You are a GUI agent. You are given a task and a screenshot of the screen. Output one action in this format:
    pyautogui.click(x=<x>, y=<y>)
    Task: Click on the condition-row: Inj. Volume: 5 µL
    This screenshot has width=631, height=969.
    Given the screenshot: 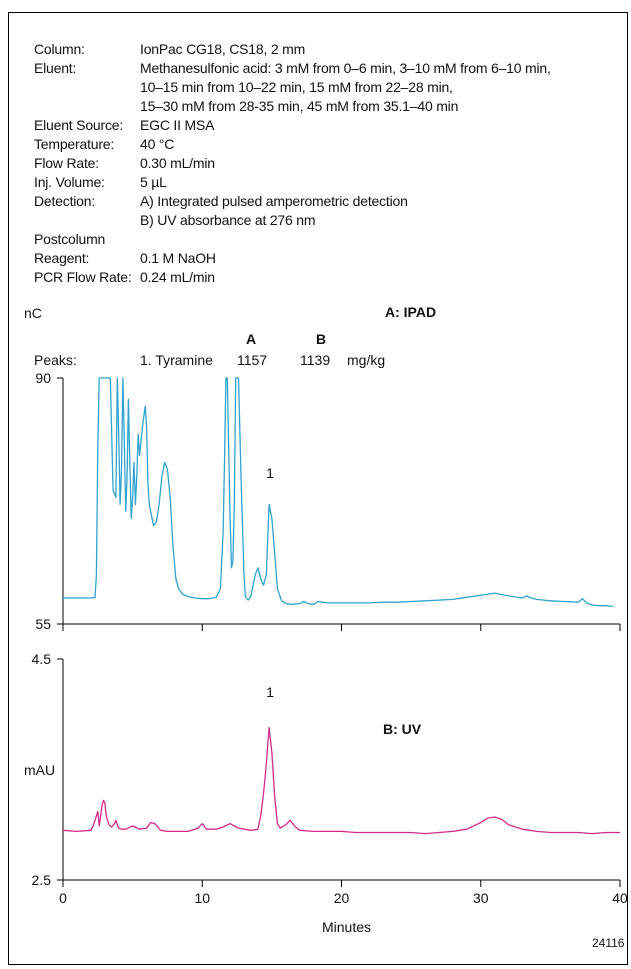 What is the action you would take?
    pyautogui.click(x=292, y=182)
    